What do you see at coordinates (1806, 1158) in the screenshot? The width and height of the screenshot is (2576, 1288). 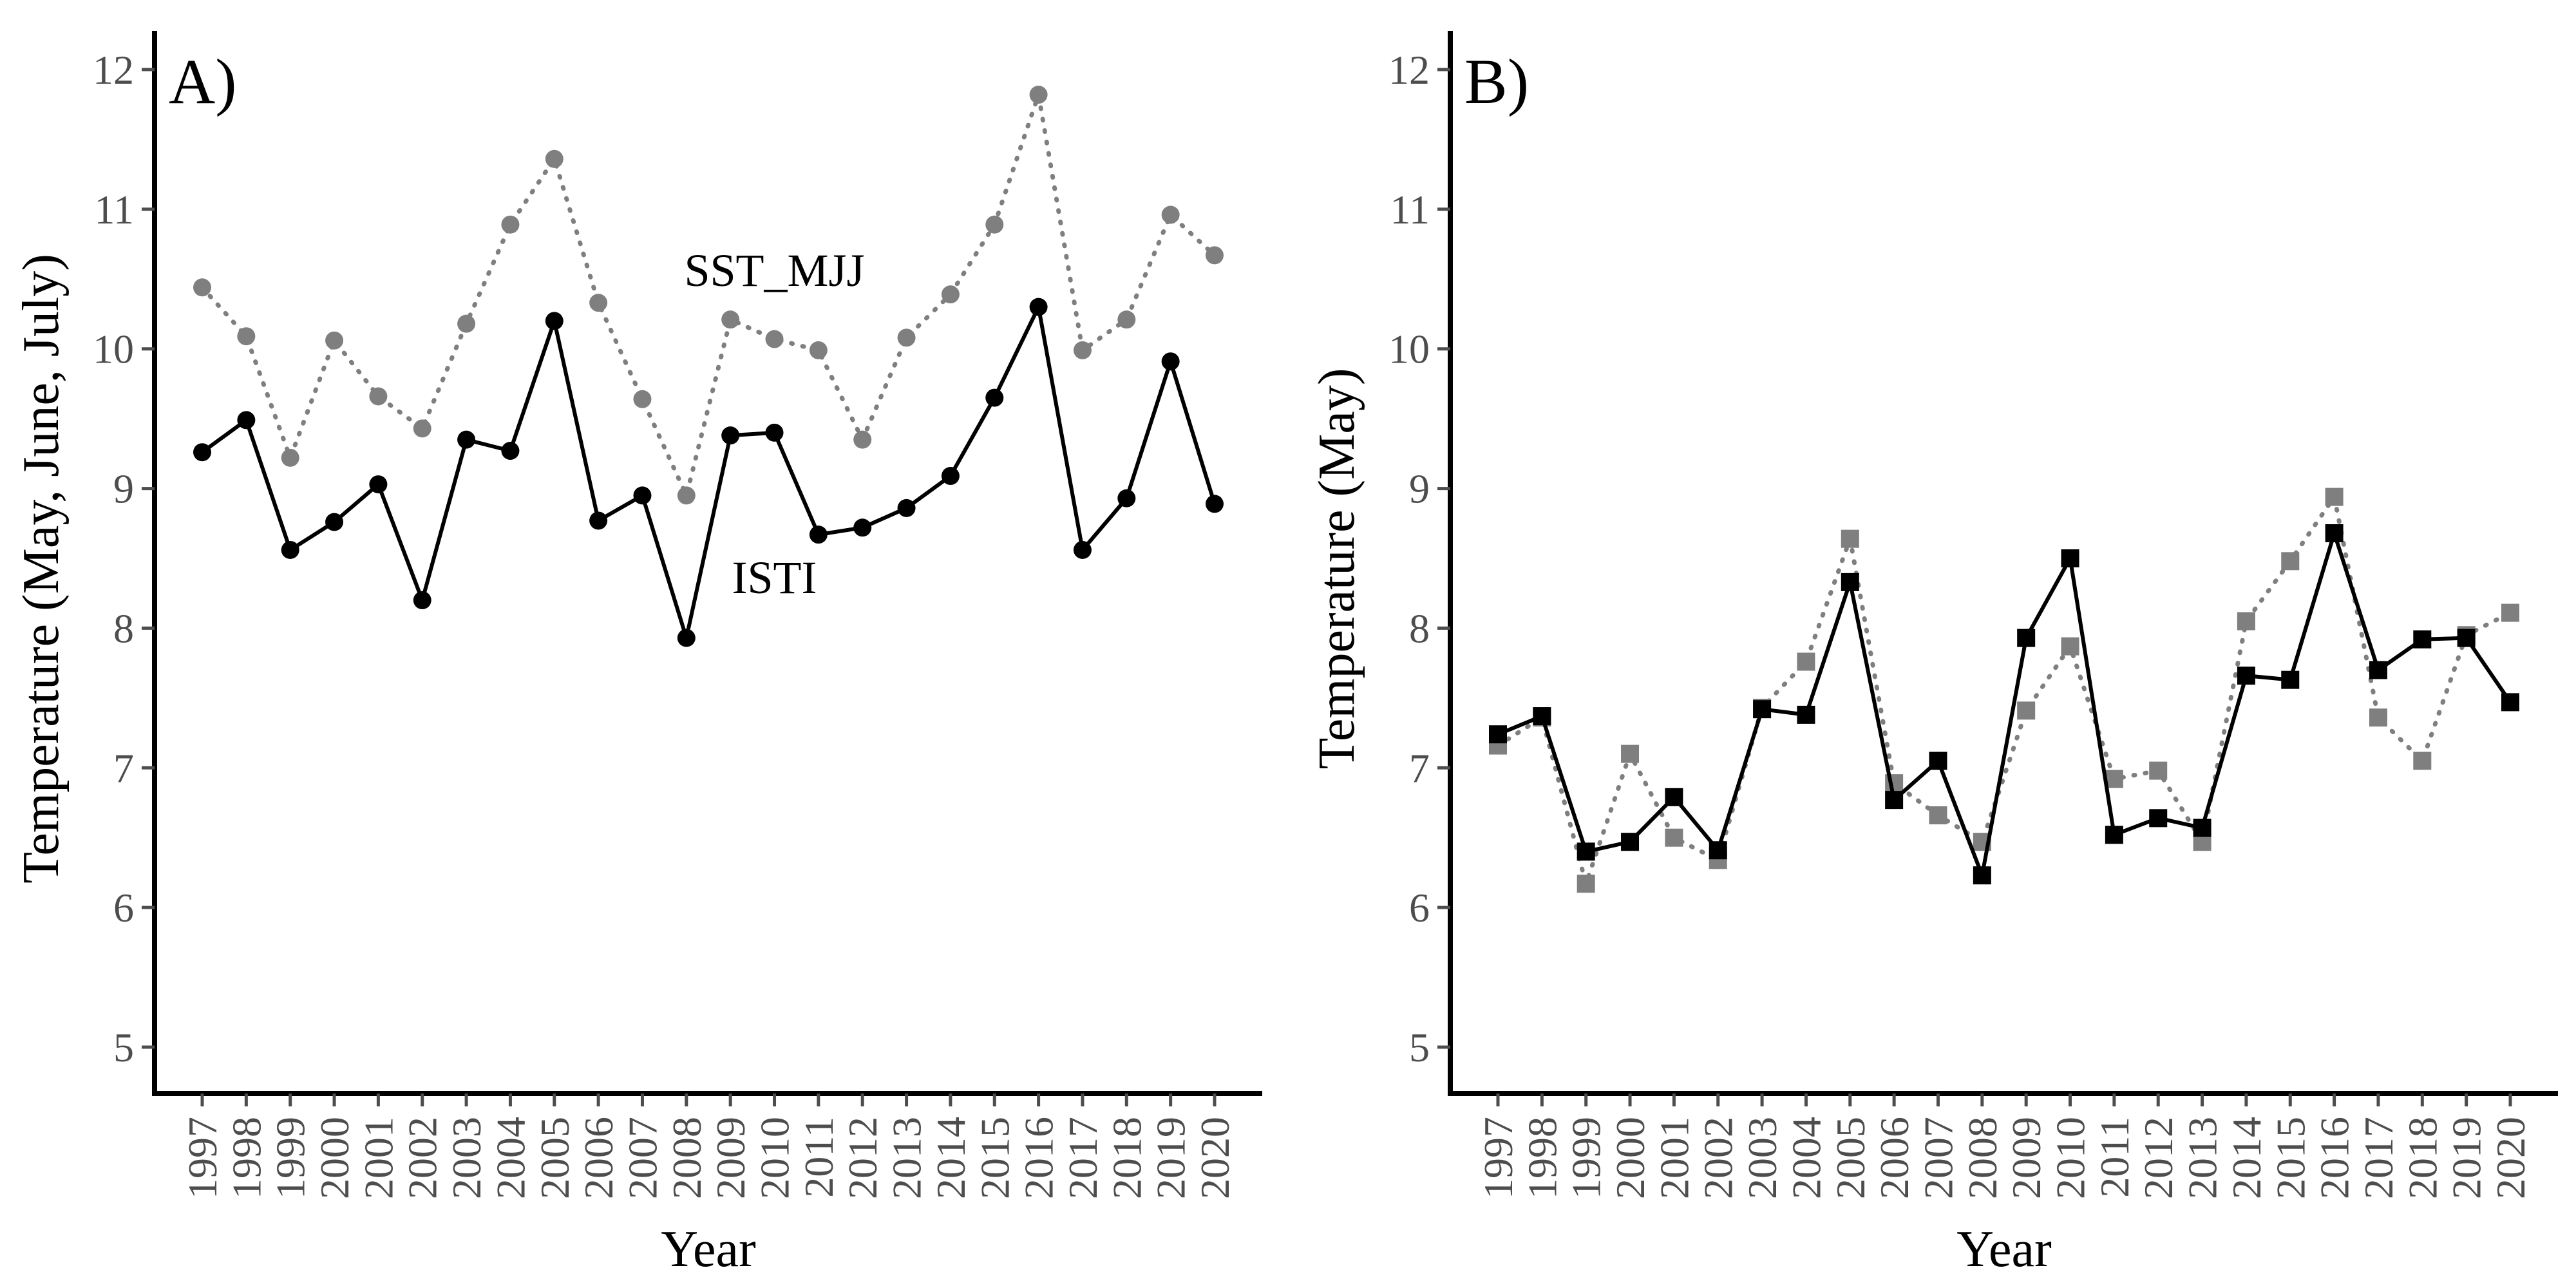 I see `x-tick-label: 2004` at bounding box center [1806, 1158].